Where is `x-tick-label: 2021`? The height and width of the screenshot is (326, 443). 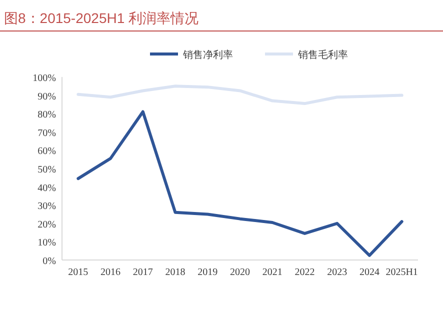 x-tick-label: 2021 is located at coordinates (272, 272).